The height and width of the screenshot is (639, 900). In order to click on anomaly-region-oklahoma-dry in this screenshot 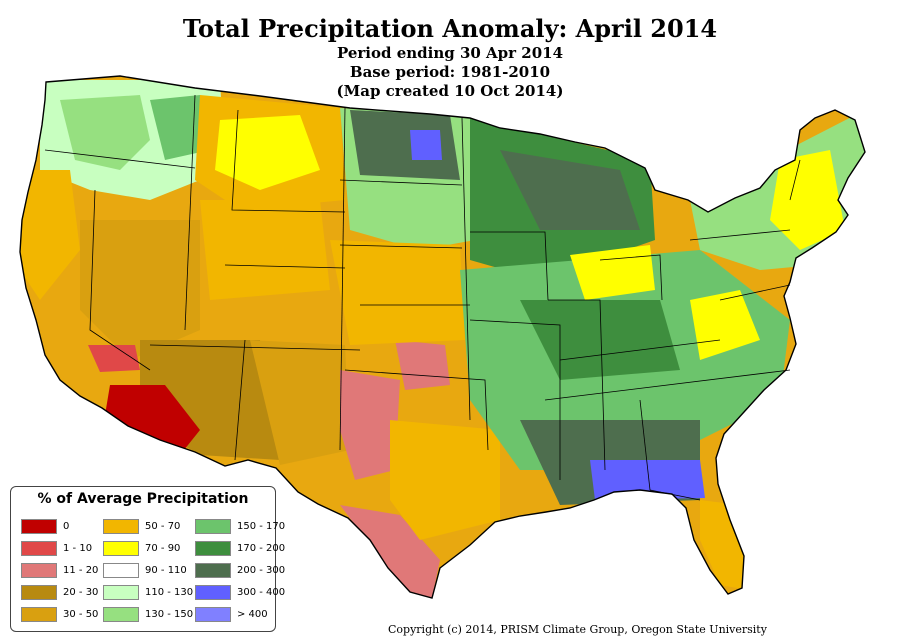, I will do `click(422, 365)`.